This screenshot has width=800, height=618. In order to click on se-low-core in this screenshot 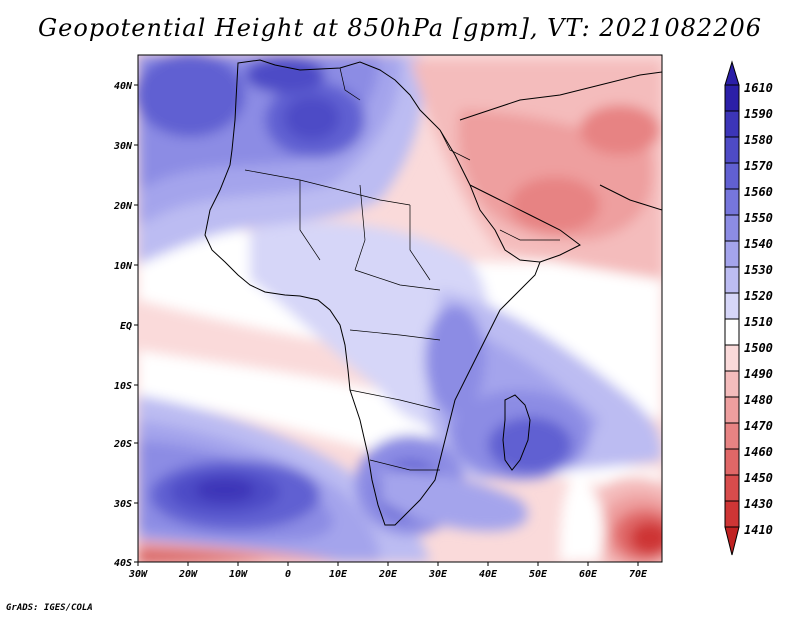, I will do `click(646, 538)`.